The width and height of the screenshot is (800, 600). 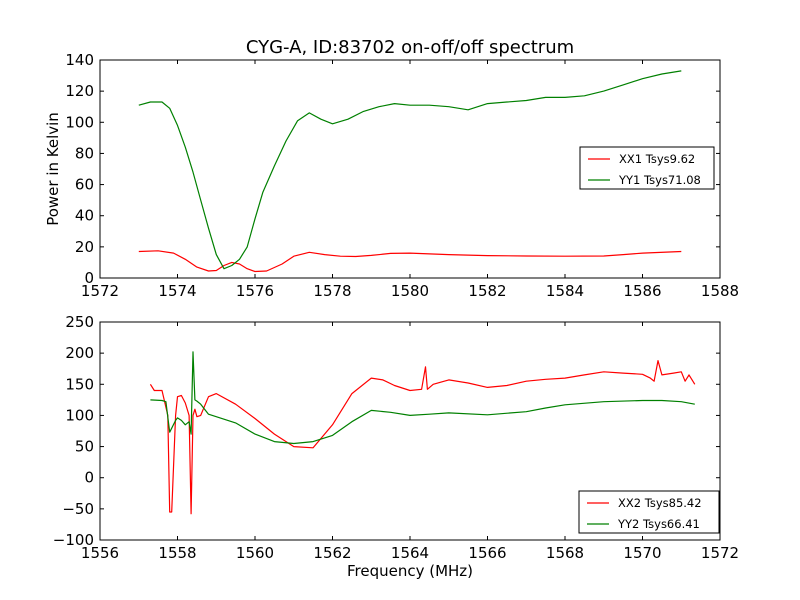 I want to click on y-tick-label: 120, so click(x=79, y=91).